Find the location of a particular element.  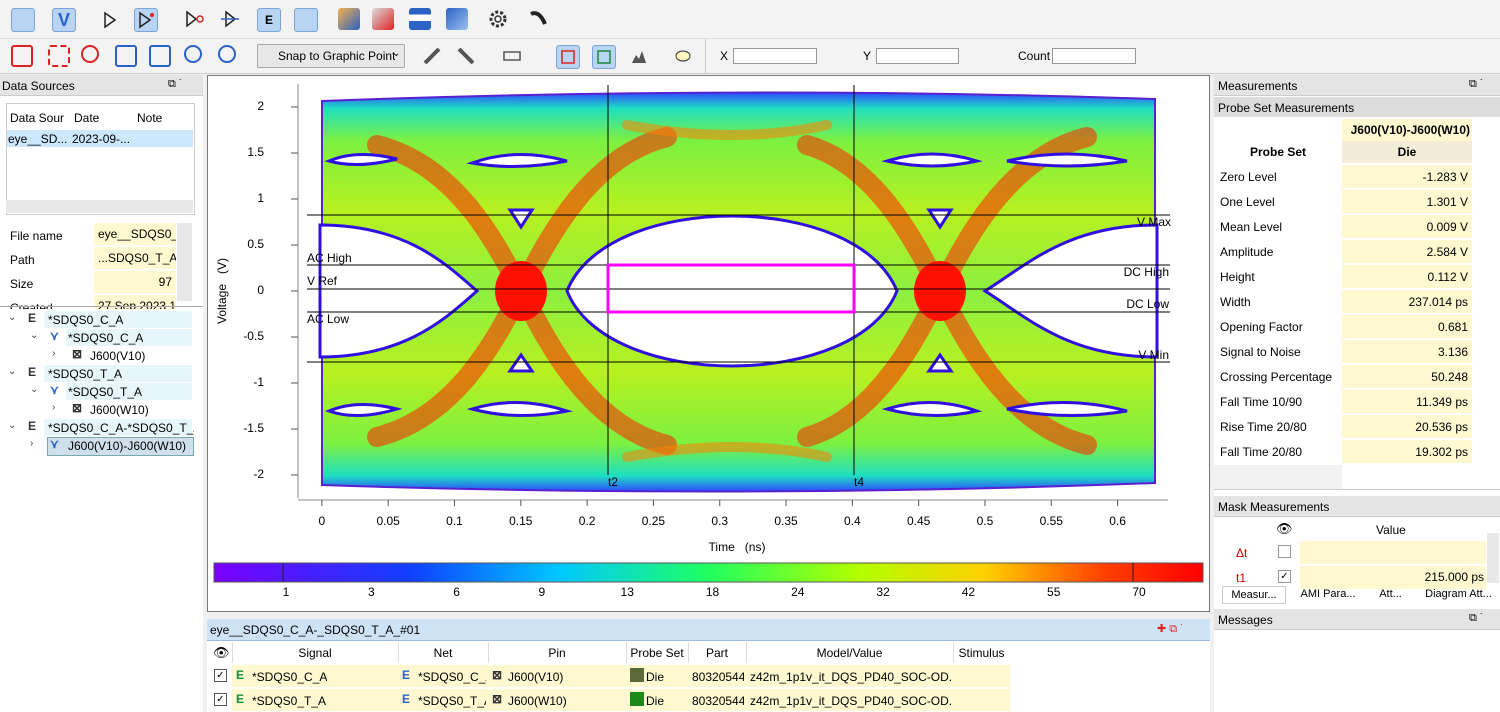

measurement-value: 2.584 V is located at coordinates (1407, 252).